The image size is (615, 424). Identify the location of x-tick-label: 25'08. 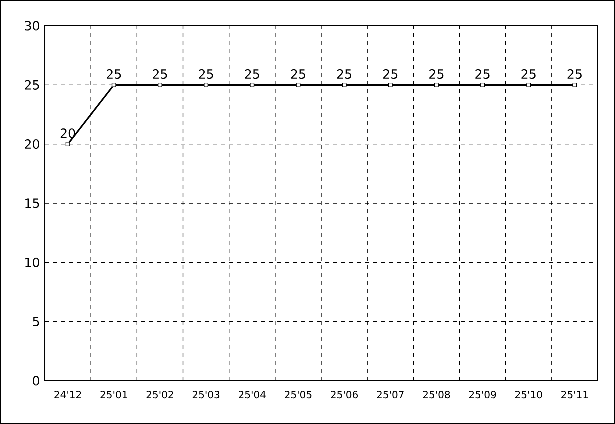
(436, 395).